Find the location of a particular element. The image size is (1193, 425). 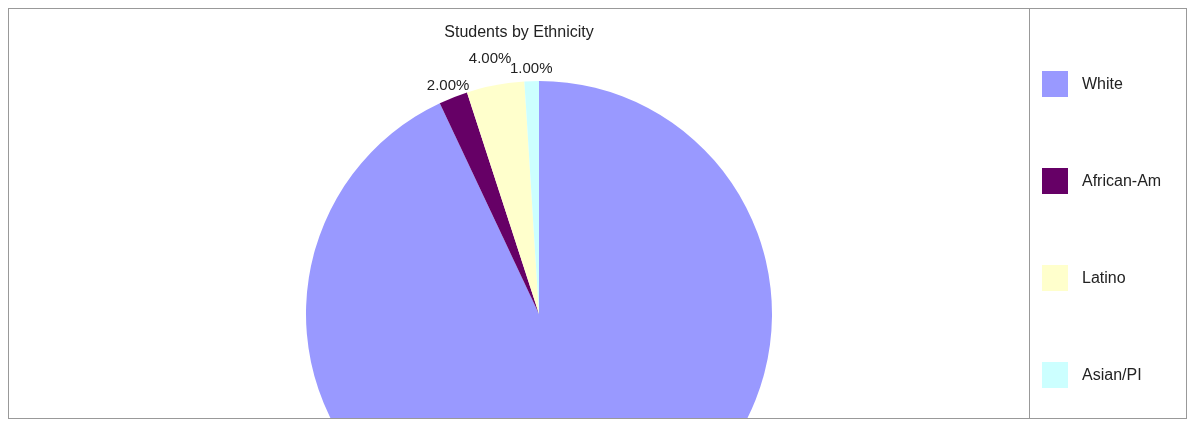

legend-label: Latino is located at coordinates (1104, 277).